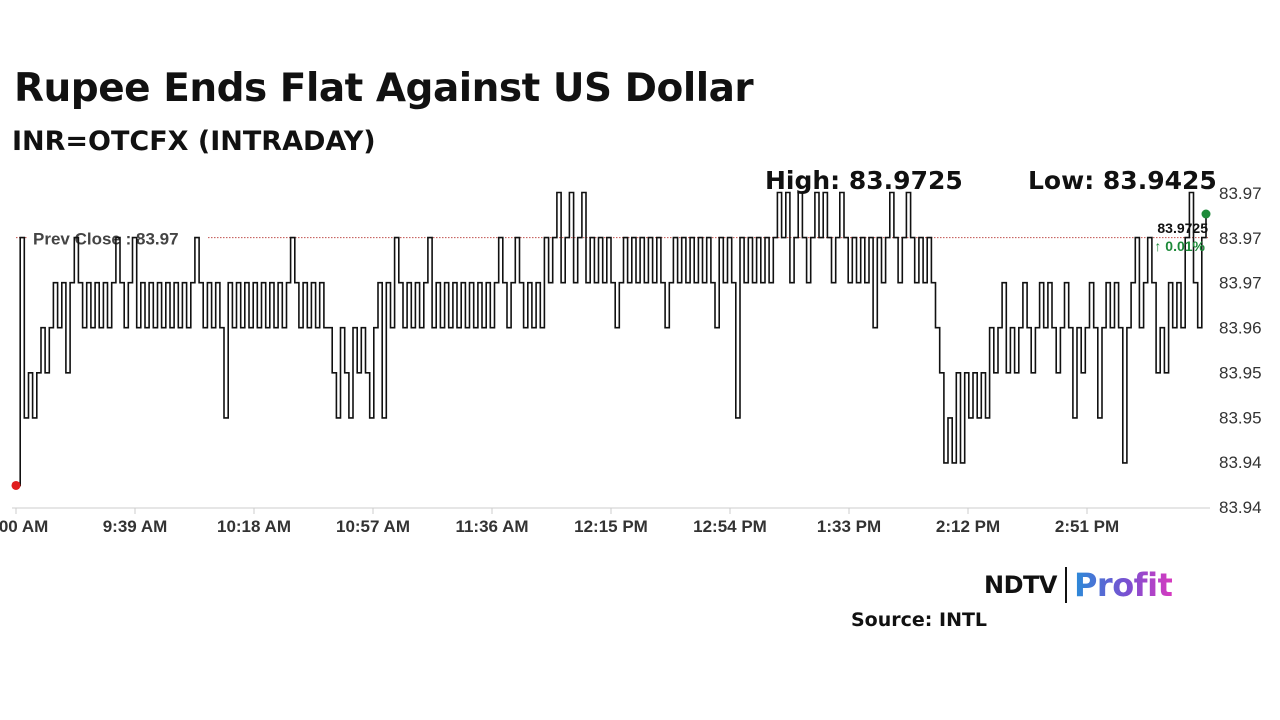  What do you see at coordinates (254, 526) in the screenshot?
I see `x-tick-label: 10:18 AM` at bounding box center [254, 526].